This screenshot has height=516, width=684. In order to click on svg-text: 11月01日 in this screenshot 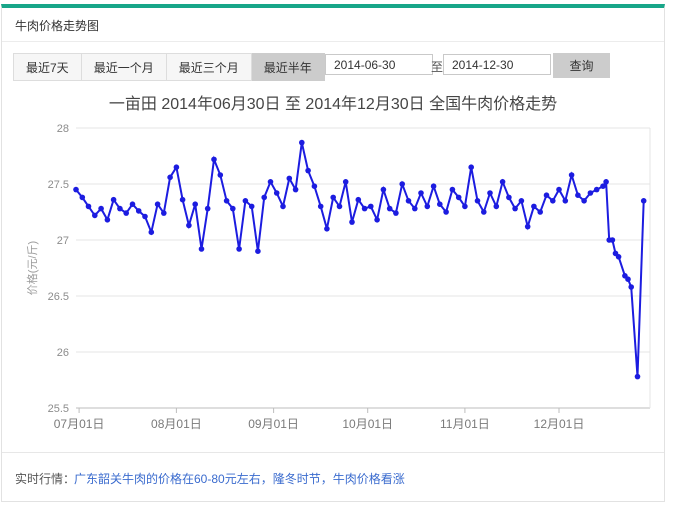, I will do `click(465, 424)`.